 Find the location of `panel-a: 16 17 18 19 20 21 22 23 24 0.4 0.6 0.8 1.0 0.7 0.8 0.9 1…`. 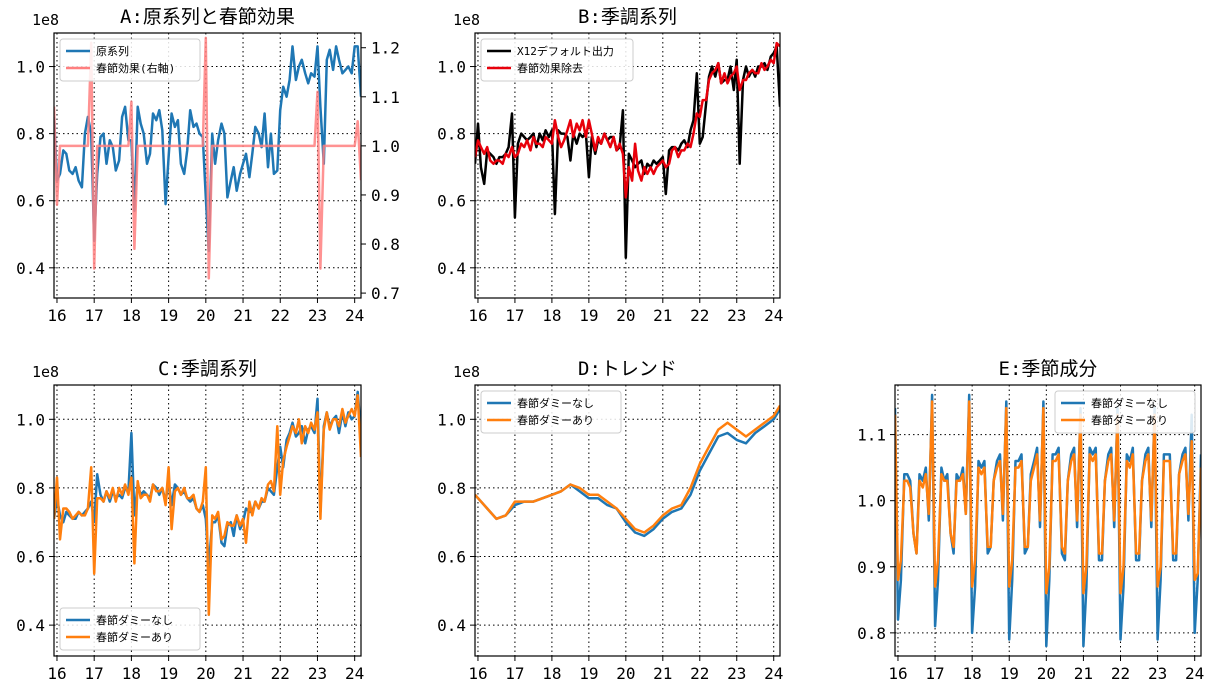

panel-a: 16 17 18 19 20 21 22 23 24 0.4 0.6 0.8 1.0 0.7 0.8 0.9 1… is located at coordinates (208, 165).